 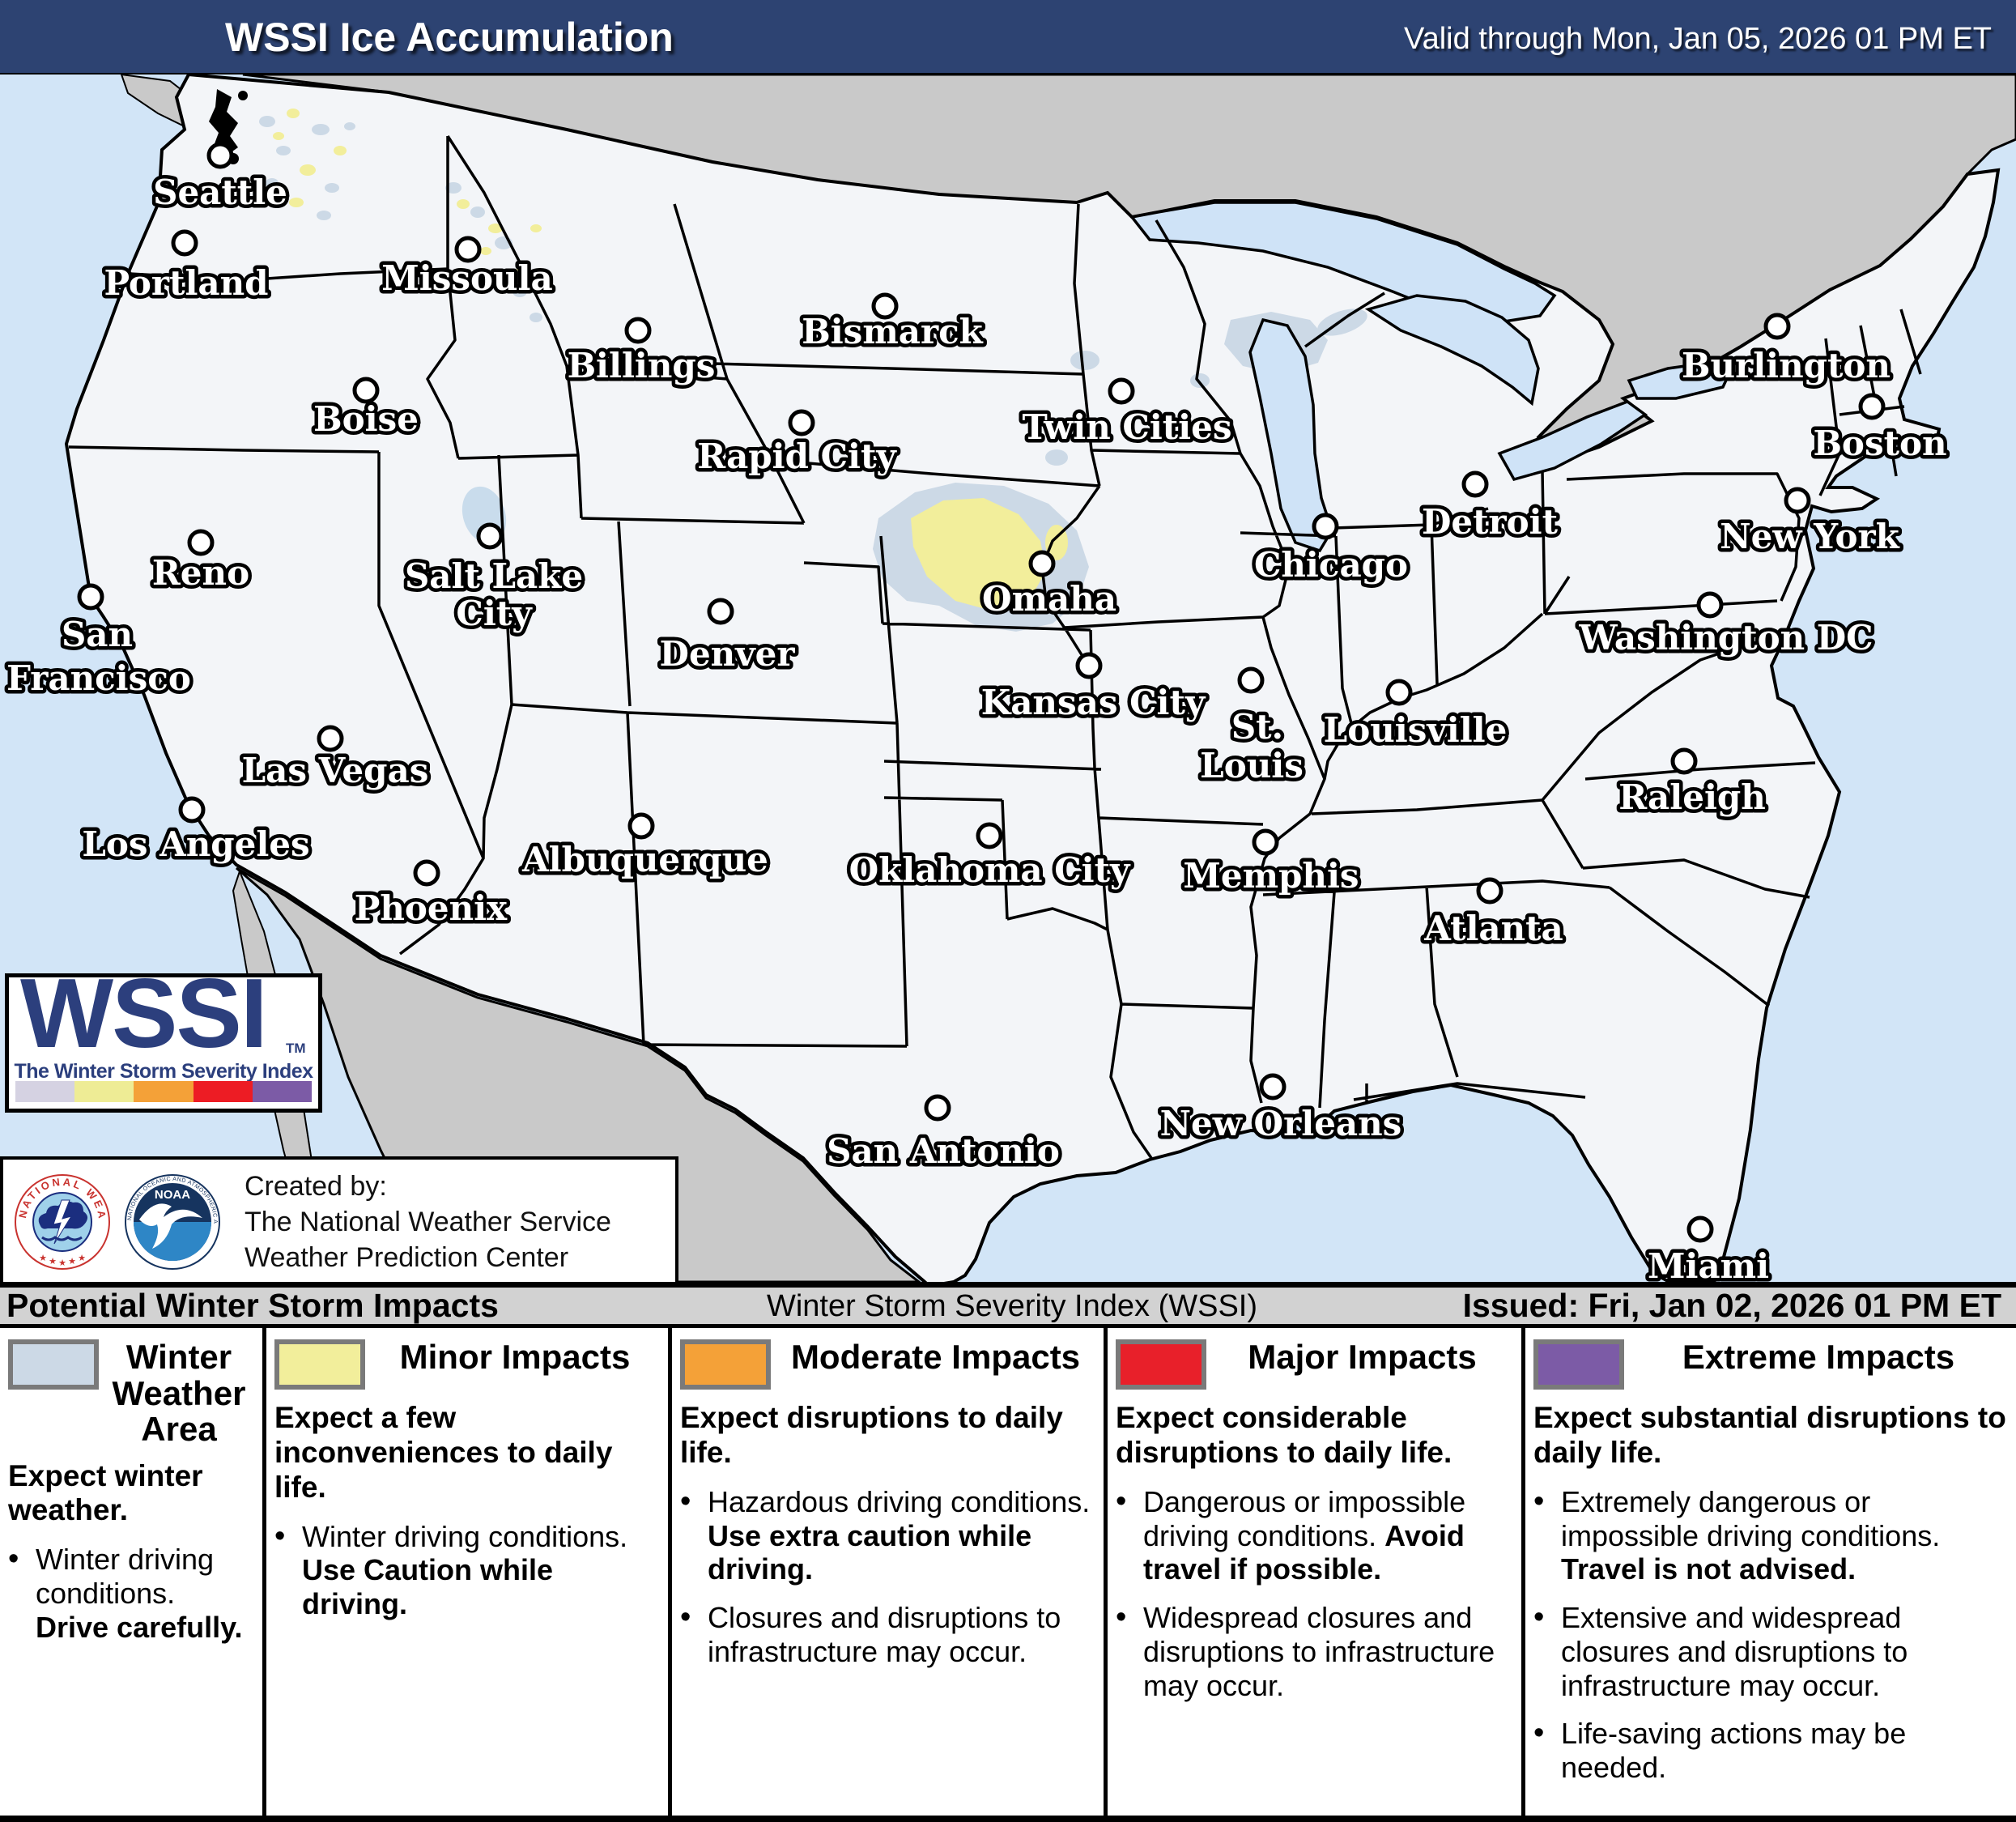 What do you see at coordinates (642, 365) in the screenshot?
I see `city-label-billings: Billings` at bounding box center [642, 365].